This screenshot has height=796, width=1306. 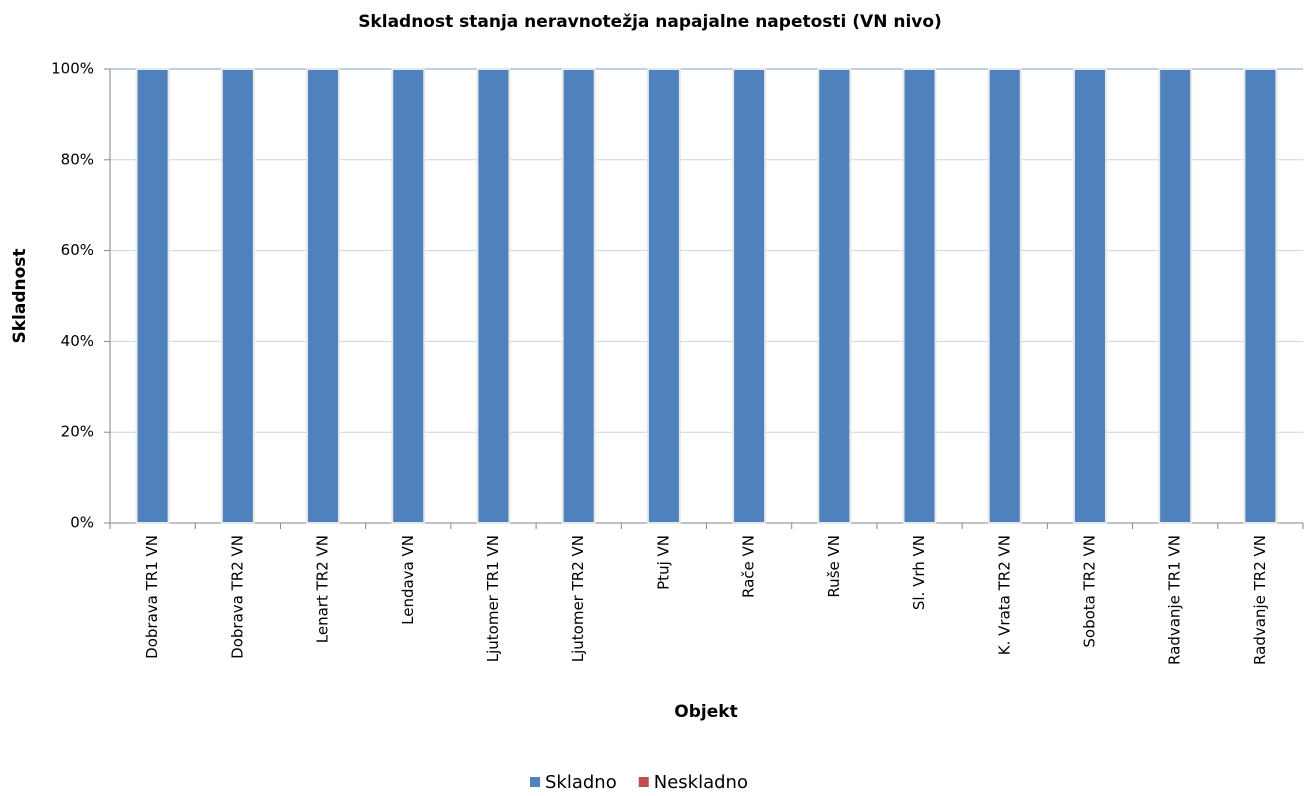 What do you see at coordinates (701, 782) in the screenshot?
I see `legend-label: Neskladno` at bounding box center [701, 782].